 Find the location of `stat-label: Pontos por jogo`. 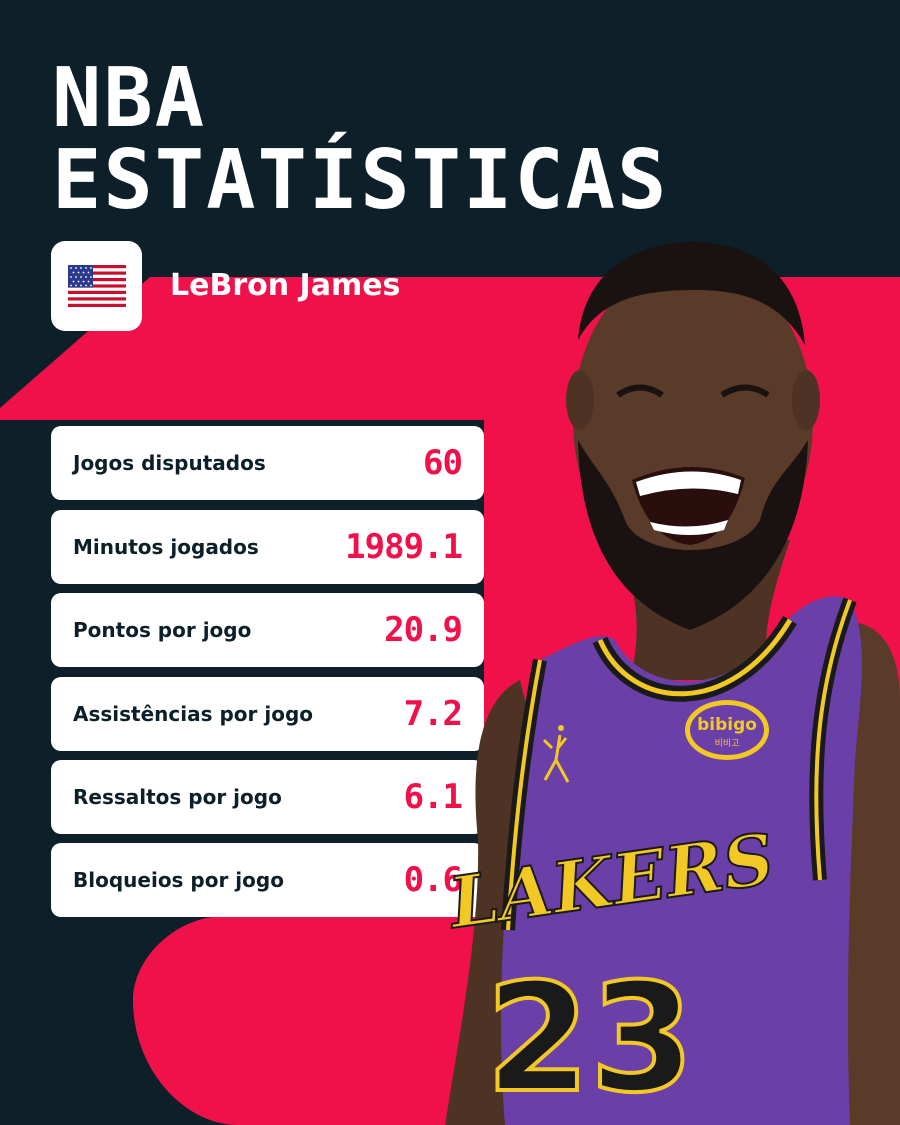

stat-label: Pontos por jogo is located at coordinates (162, 630).